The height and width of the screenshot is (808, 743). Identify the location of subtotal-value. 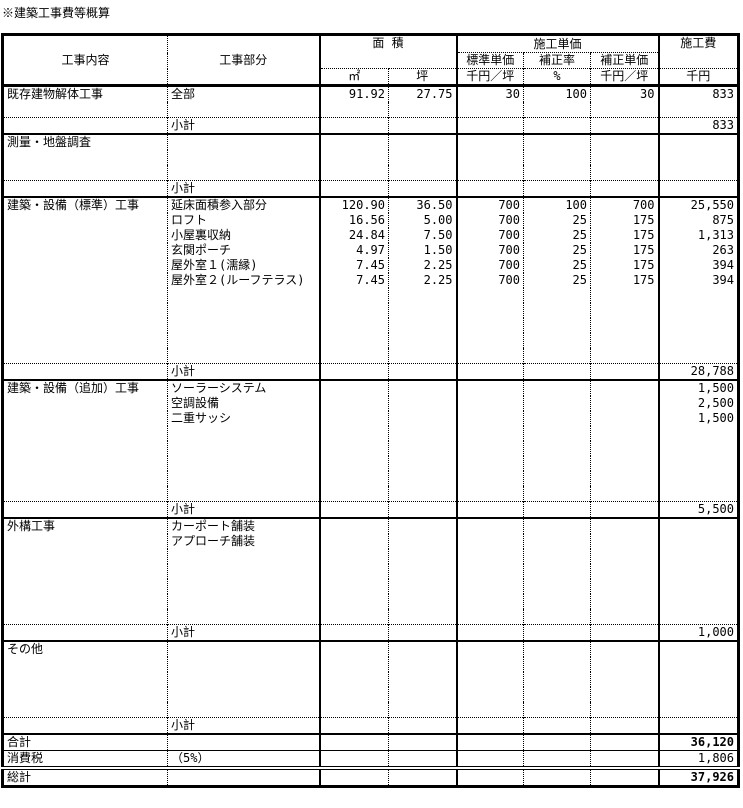
(698, 726).